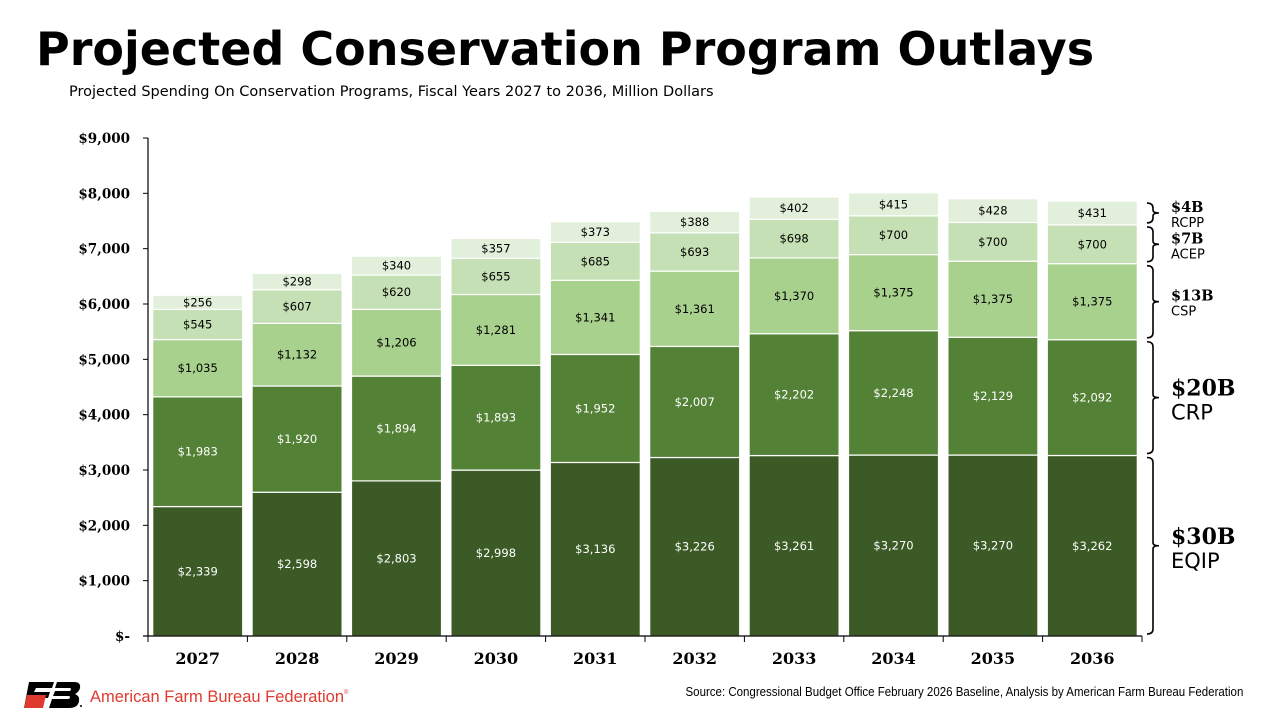 The height and width of the screenshot is (720, 1280). What do you see at coordinates (793, 208) in the screenshot?
I see `data-label-rcpp: $402` at bounding box center [793, 208].